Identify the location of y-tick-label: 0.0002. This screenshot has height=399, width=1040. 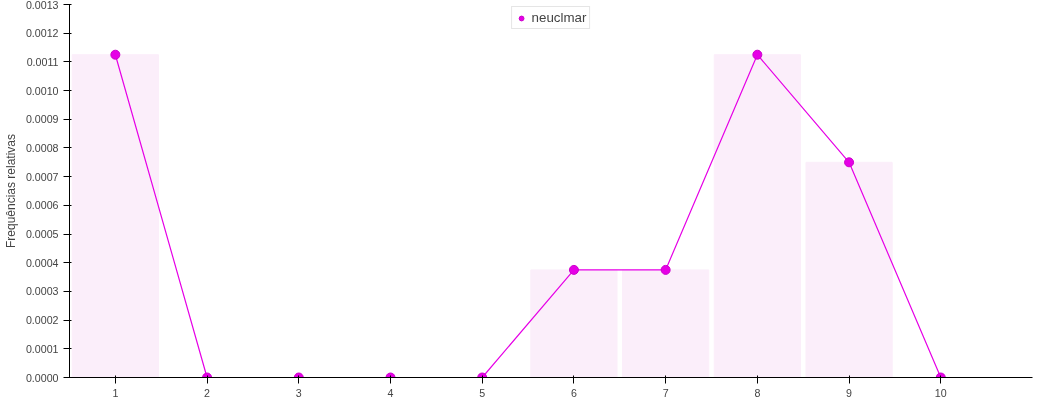
(42, 320).